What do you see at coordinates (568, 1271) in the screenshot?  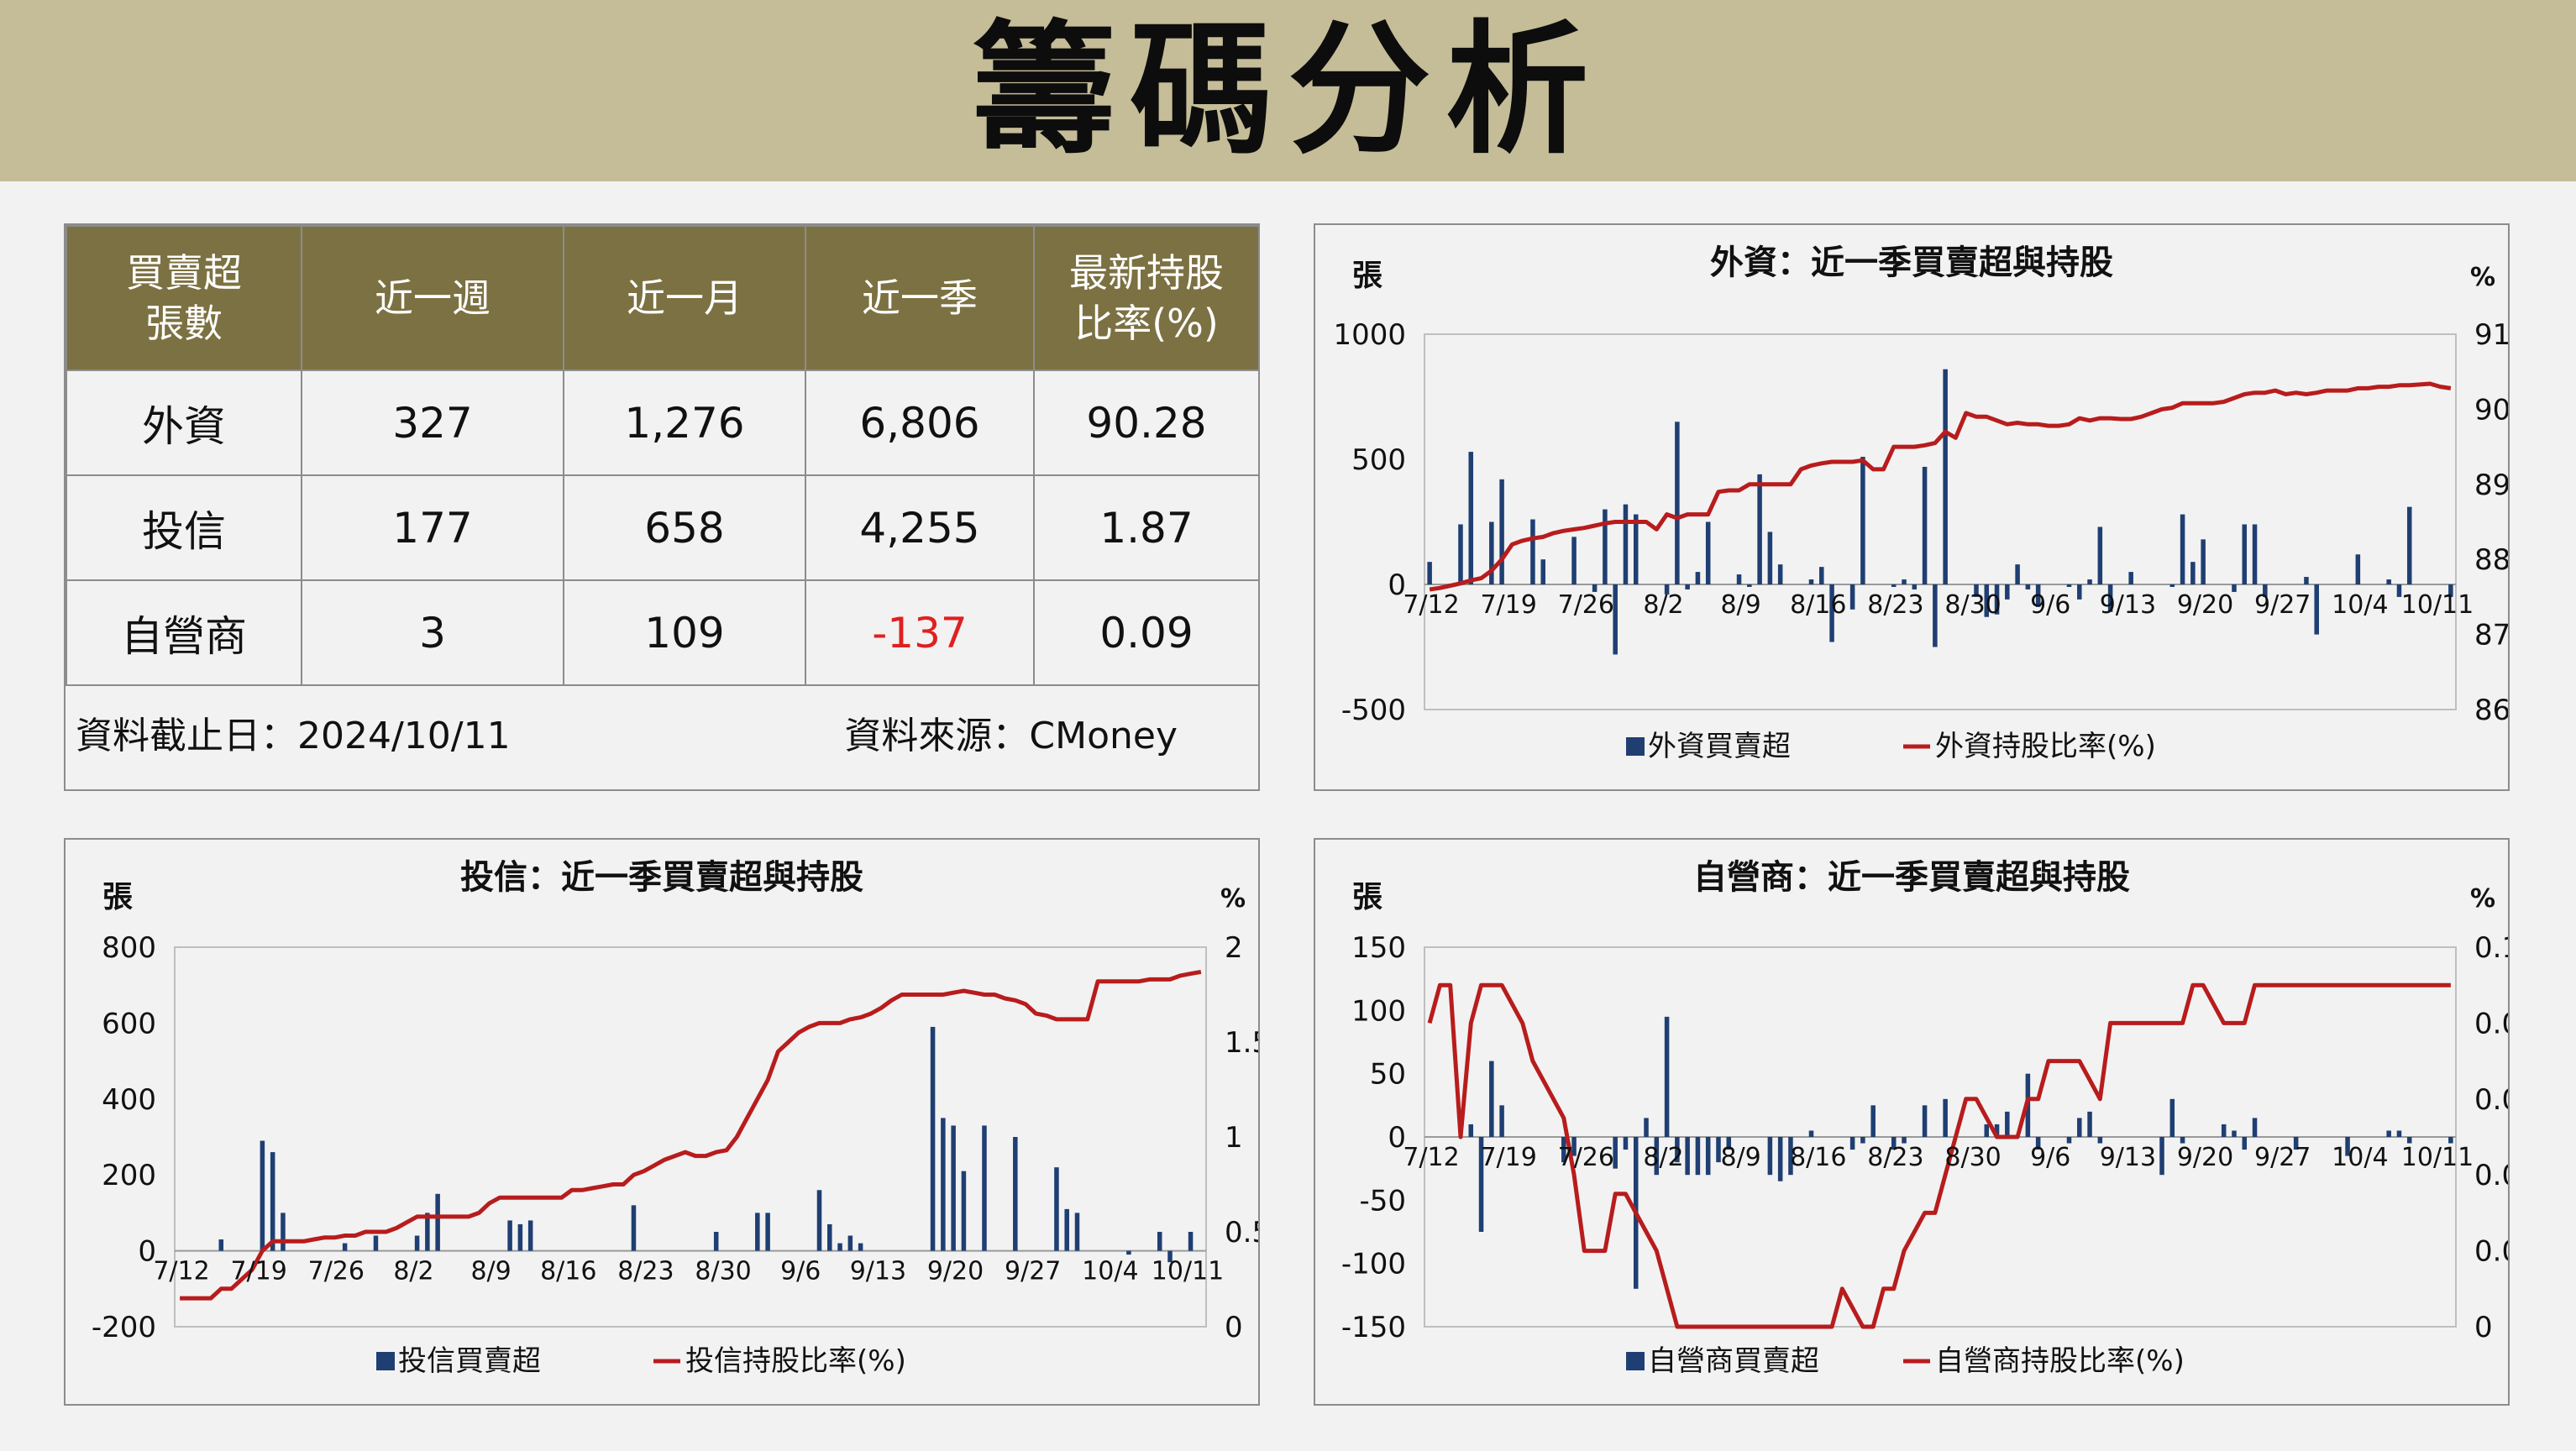 I see `x-tick-label: 8/16` at bounding box center [568, 1271].